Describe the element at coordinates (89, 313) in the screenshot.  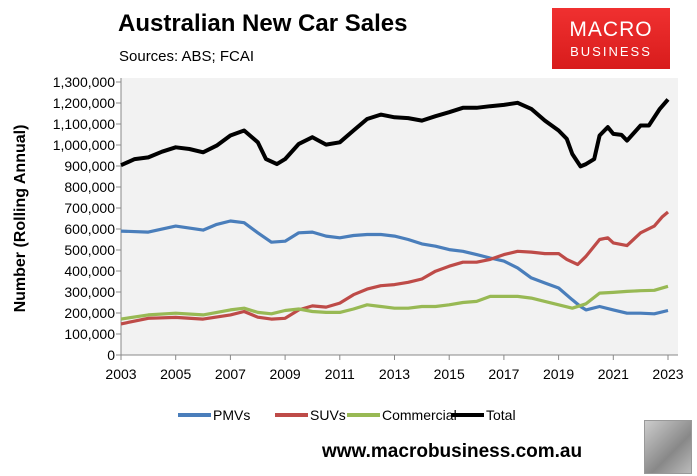
I see `y-tick-label: 200,000` at that location.